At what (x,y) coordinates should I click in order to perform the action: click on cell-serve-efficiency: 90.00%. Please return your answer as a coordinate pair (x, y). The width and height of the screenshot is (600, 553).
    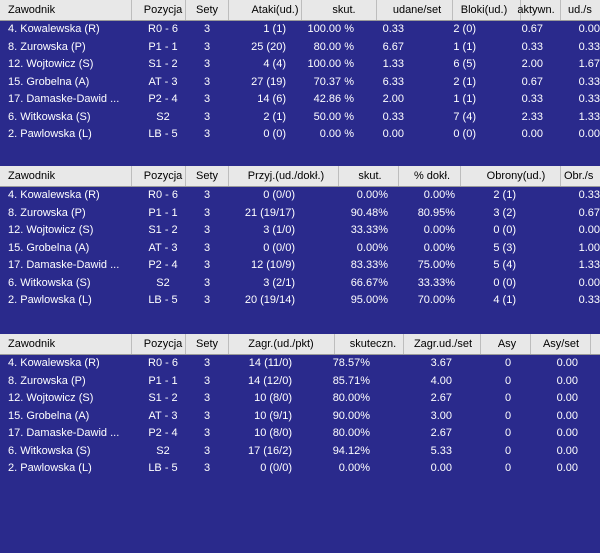
    Looking at the image, I should click on (351, 415).